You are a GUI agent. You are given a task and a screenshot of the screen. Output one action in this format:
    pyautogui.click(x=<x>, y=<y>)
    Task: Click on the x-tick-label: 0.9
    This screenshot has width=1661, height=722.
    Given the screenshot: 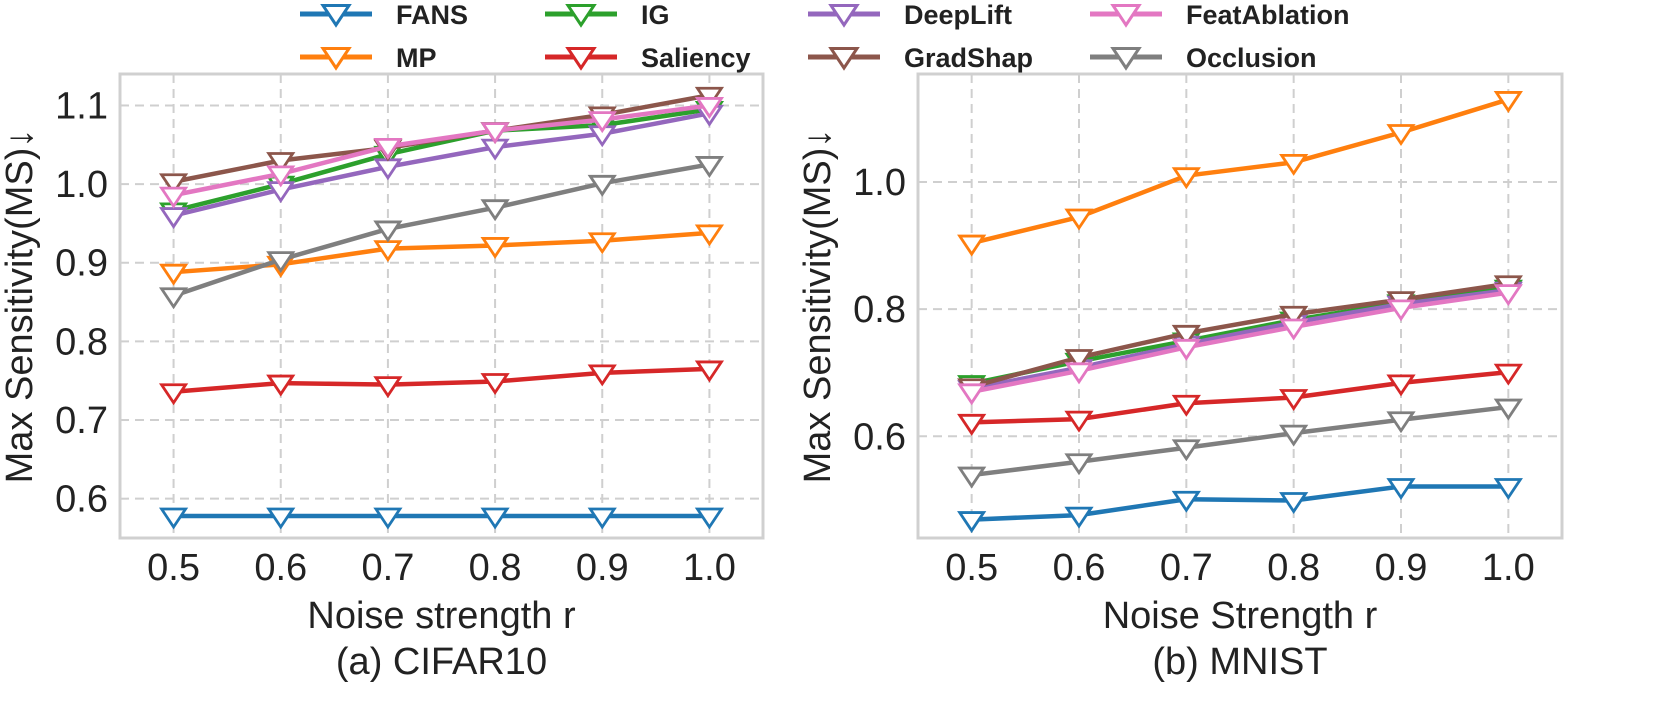 What is the action you would take?
    pyautogui.click(x=1401, y=568)
    